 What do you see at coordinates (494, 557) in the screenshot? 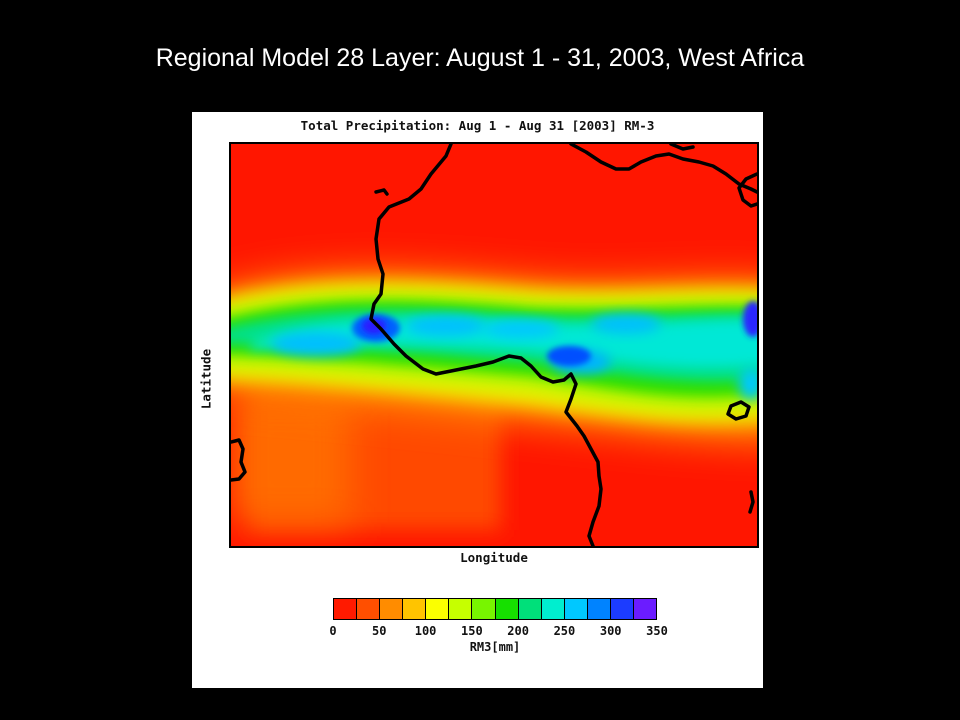
I see `longitude-axis-label: Longitude` at bounding box center [494, 557].